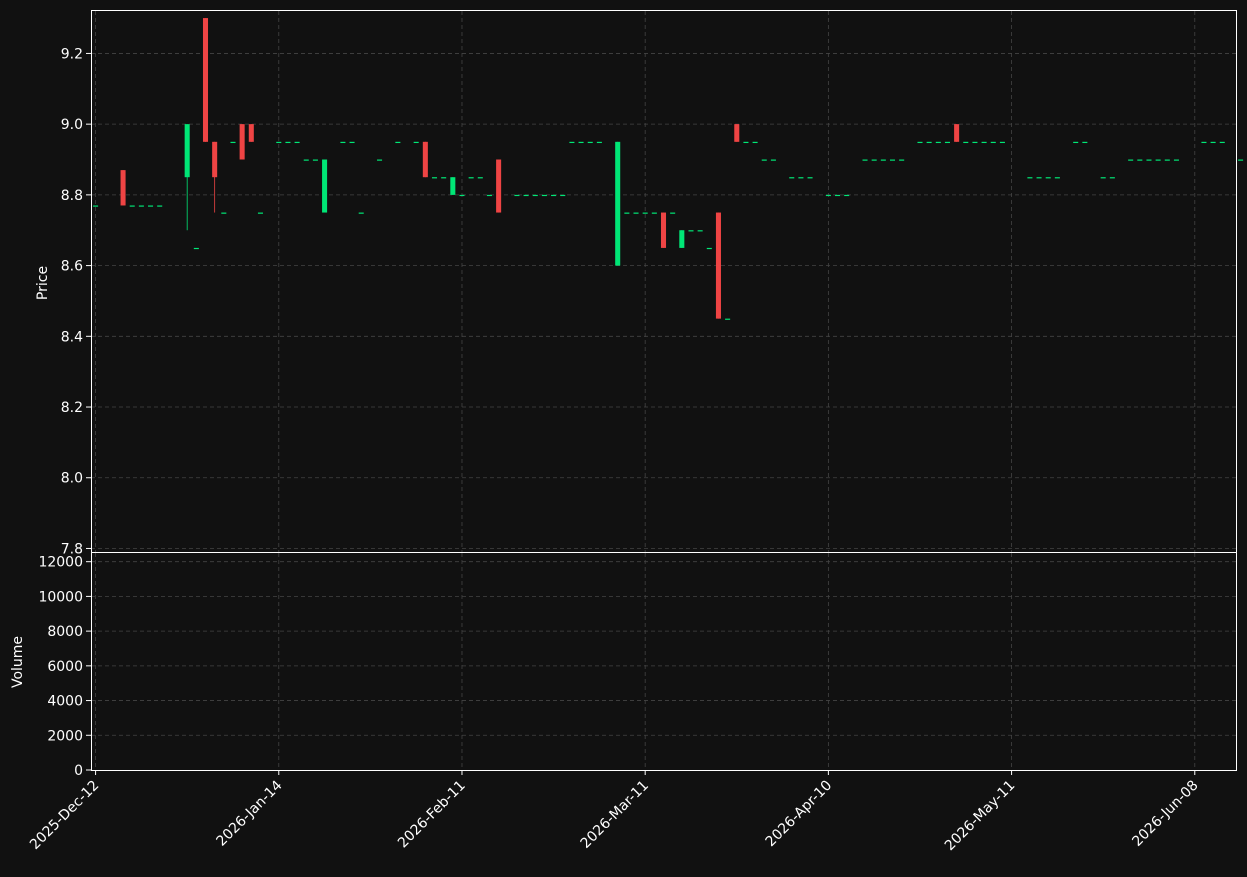 The width and height of the screenshot is (1247, 877). What do you see at coordinates (72, 408) in the screenshot?
I see `price-tick-label: 8.2` at bounding box center [72, 408].